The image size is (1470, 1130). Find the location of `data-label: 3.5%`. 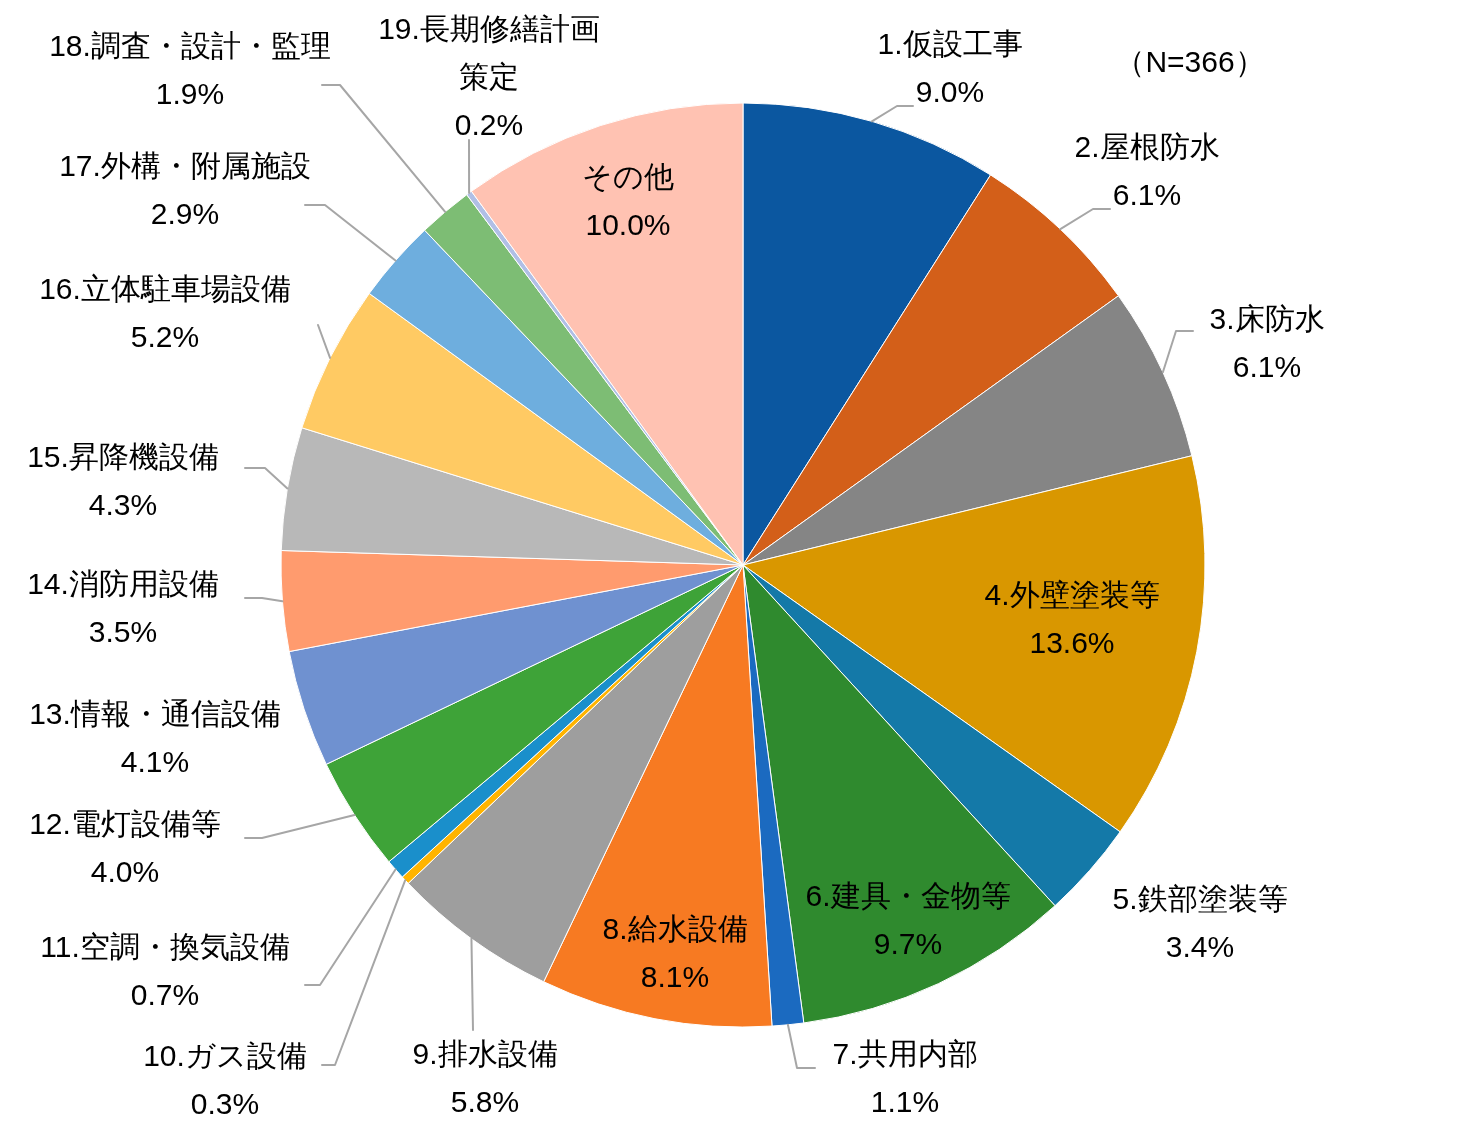

data-label: 3.5% is located at coordinates (123, 631).